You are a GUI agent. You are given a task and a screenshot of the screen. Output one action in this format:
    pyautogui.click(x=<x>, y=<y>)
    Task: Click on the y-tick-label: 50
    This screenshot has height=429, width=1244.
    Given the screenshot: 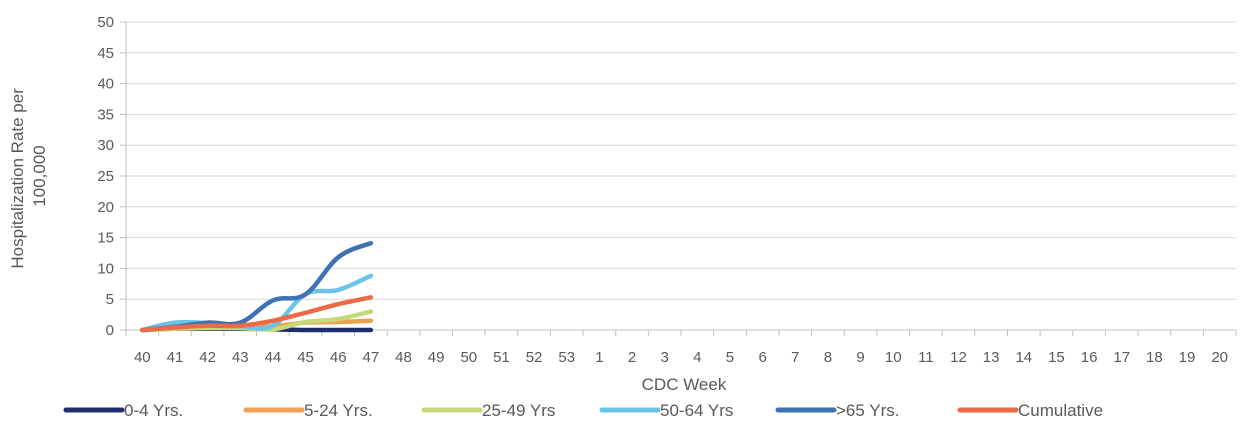 What is the action you would take?
    pyautogui.click(x=105, y=22)
    